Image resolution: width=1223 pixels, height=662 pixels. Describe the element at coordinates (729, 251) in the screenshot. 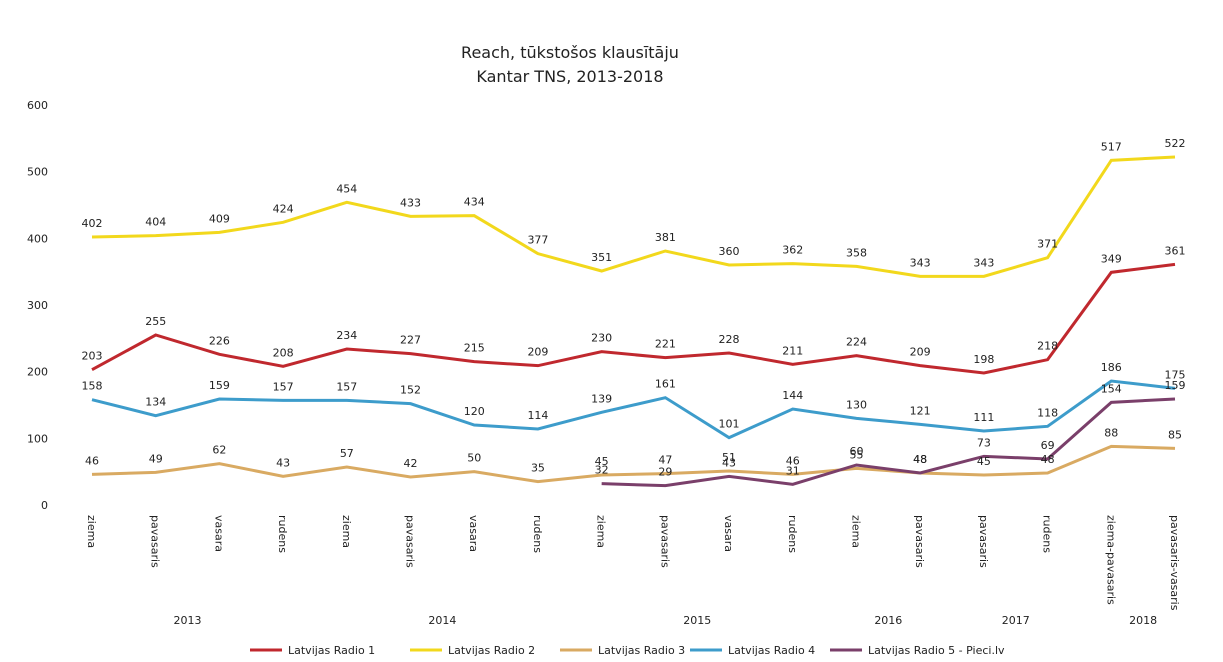

I see `data-label: 360` at that location.